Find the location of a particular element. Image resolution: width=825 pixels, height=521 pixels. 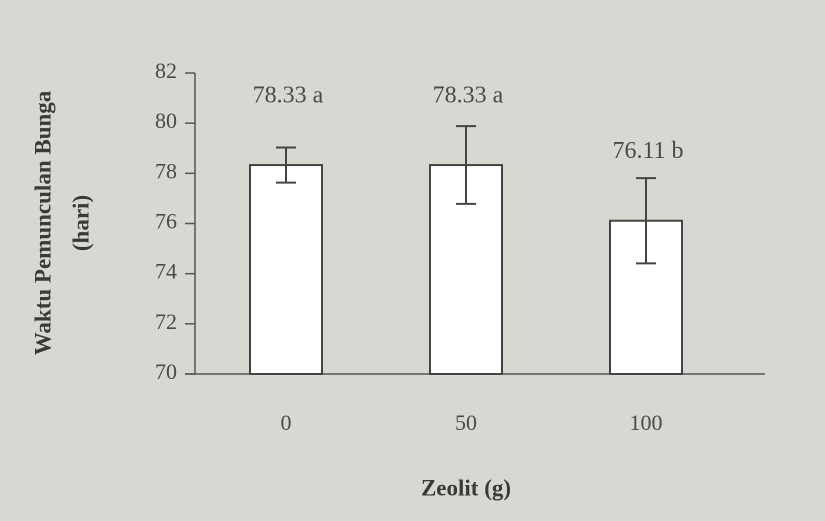

y-tick-label: 74 is located at coordinates (166, 271).